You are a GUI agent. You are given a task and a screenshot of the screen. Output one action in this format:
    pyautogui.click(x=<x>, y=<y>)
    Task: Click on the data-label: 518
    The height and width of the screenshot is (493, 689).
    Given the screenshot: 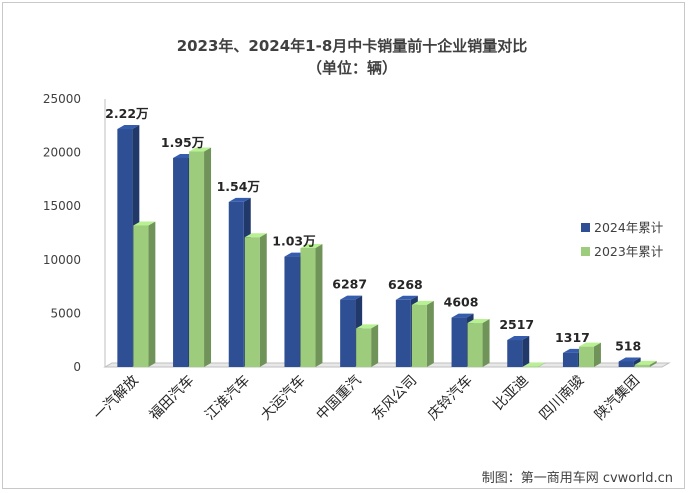 What is the action you would take?
    pyautogui.click(x=628, y=345)
    